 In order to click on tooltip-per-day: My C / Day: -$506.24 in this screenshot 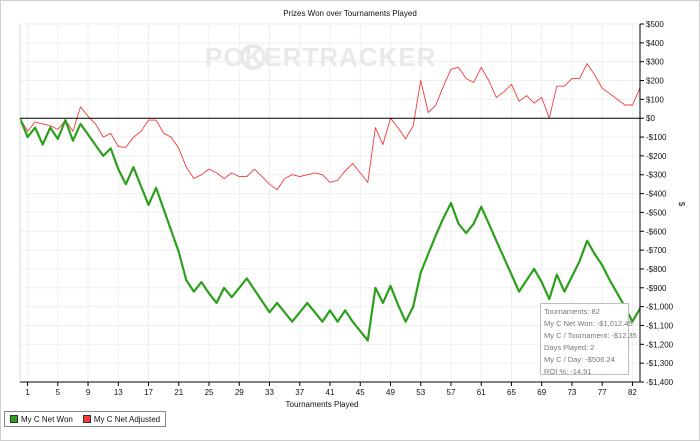, I will do `click(579, 359)`.